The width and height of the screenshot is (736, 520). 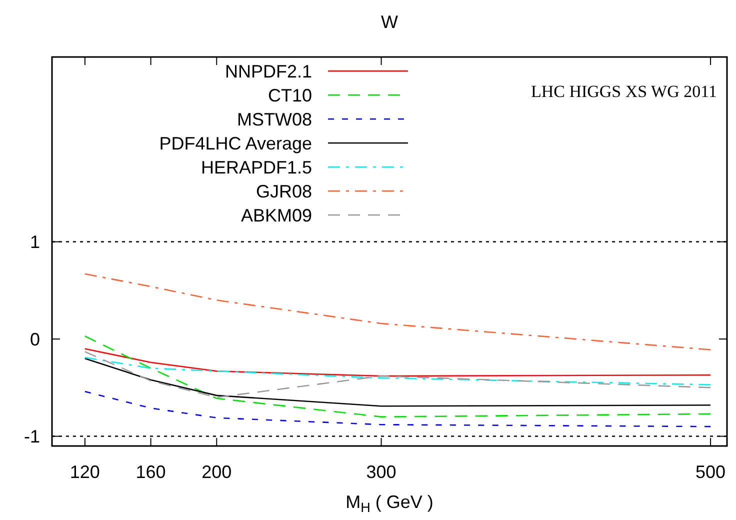 What do you see at coordinates (274, 119) in the screenshot?
I see `legend-label: MSTW08` at bounding box center [274, 119].